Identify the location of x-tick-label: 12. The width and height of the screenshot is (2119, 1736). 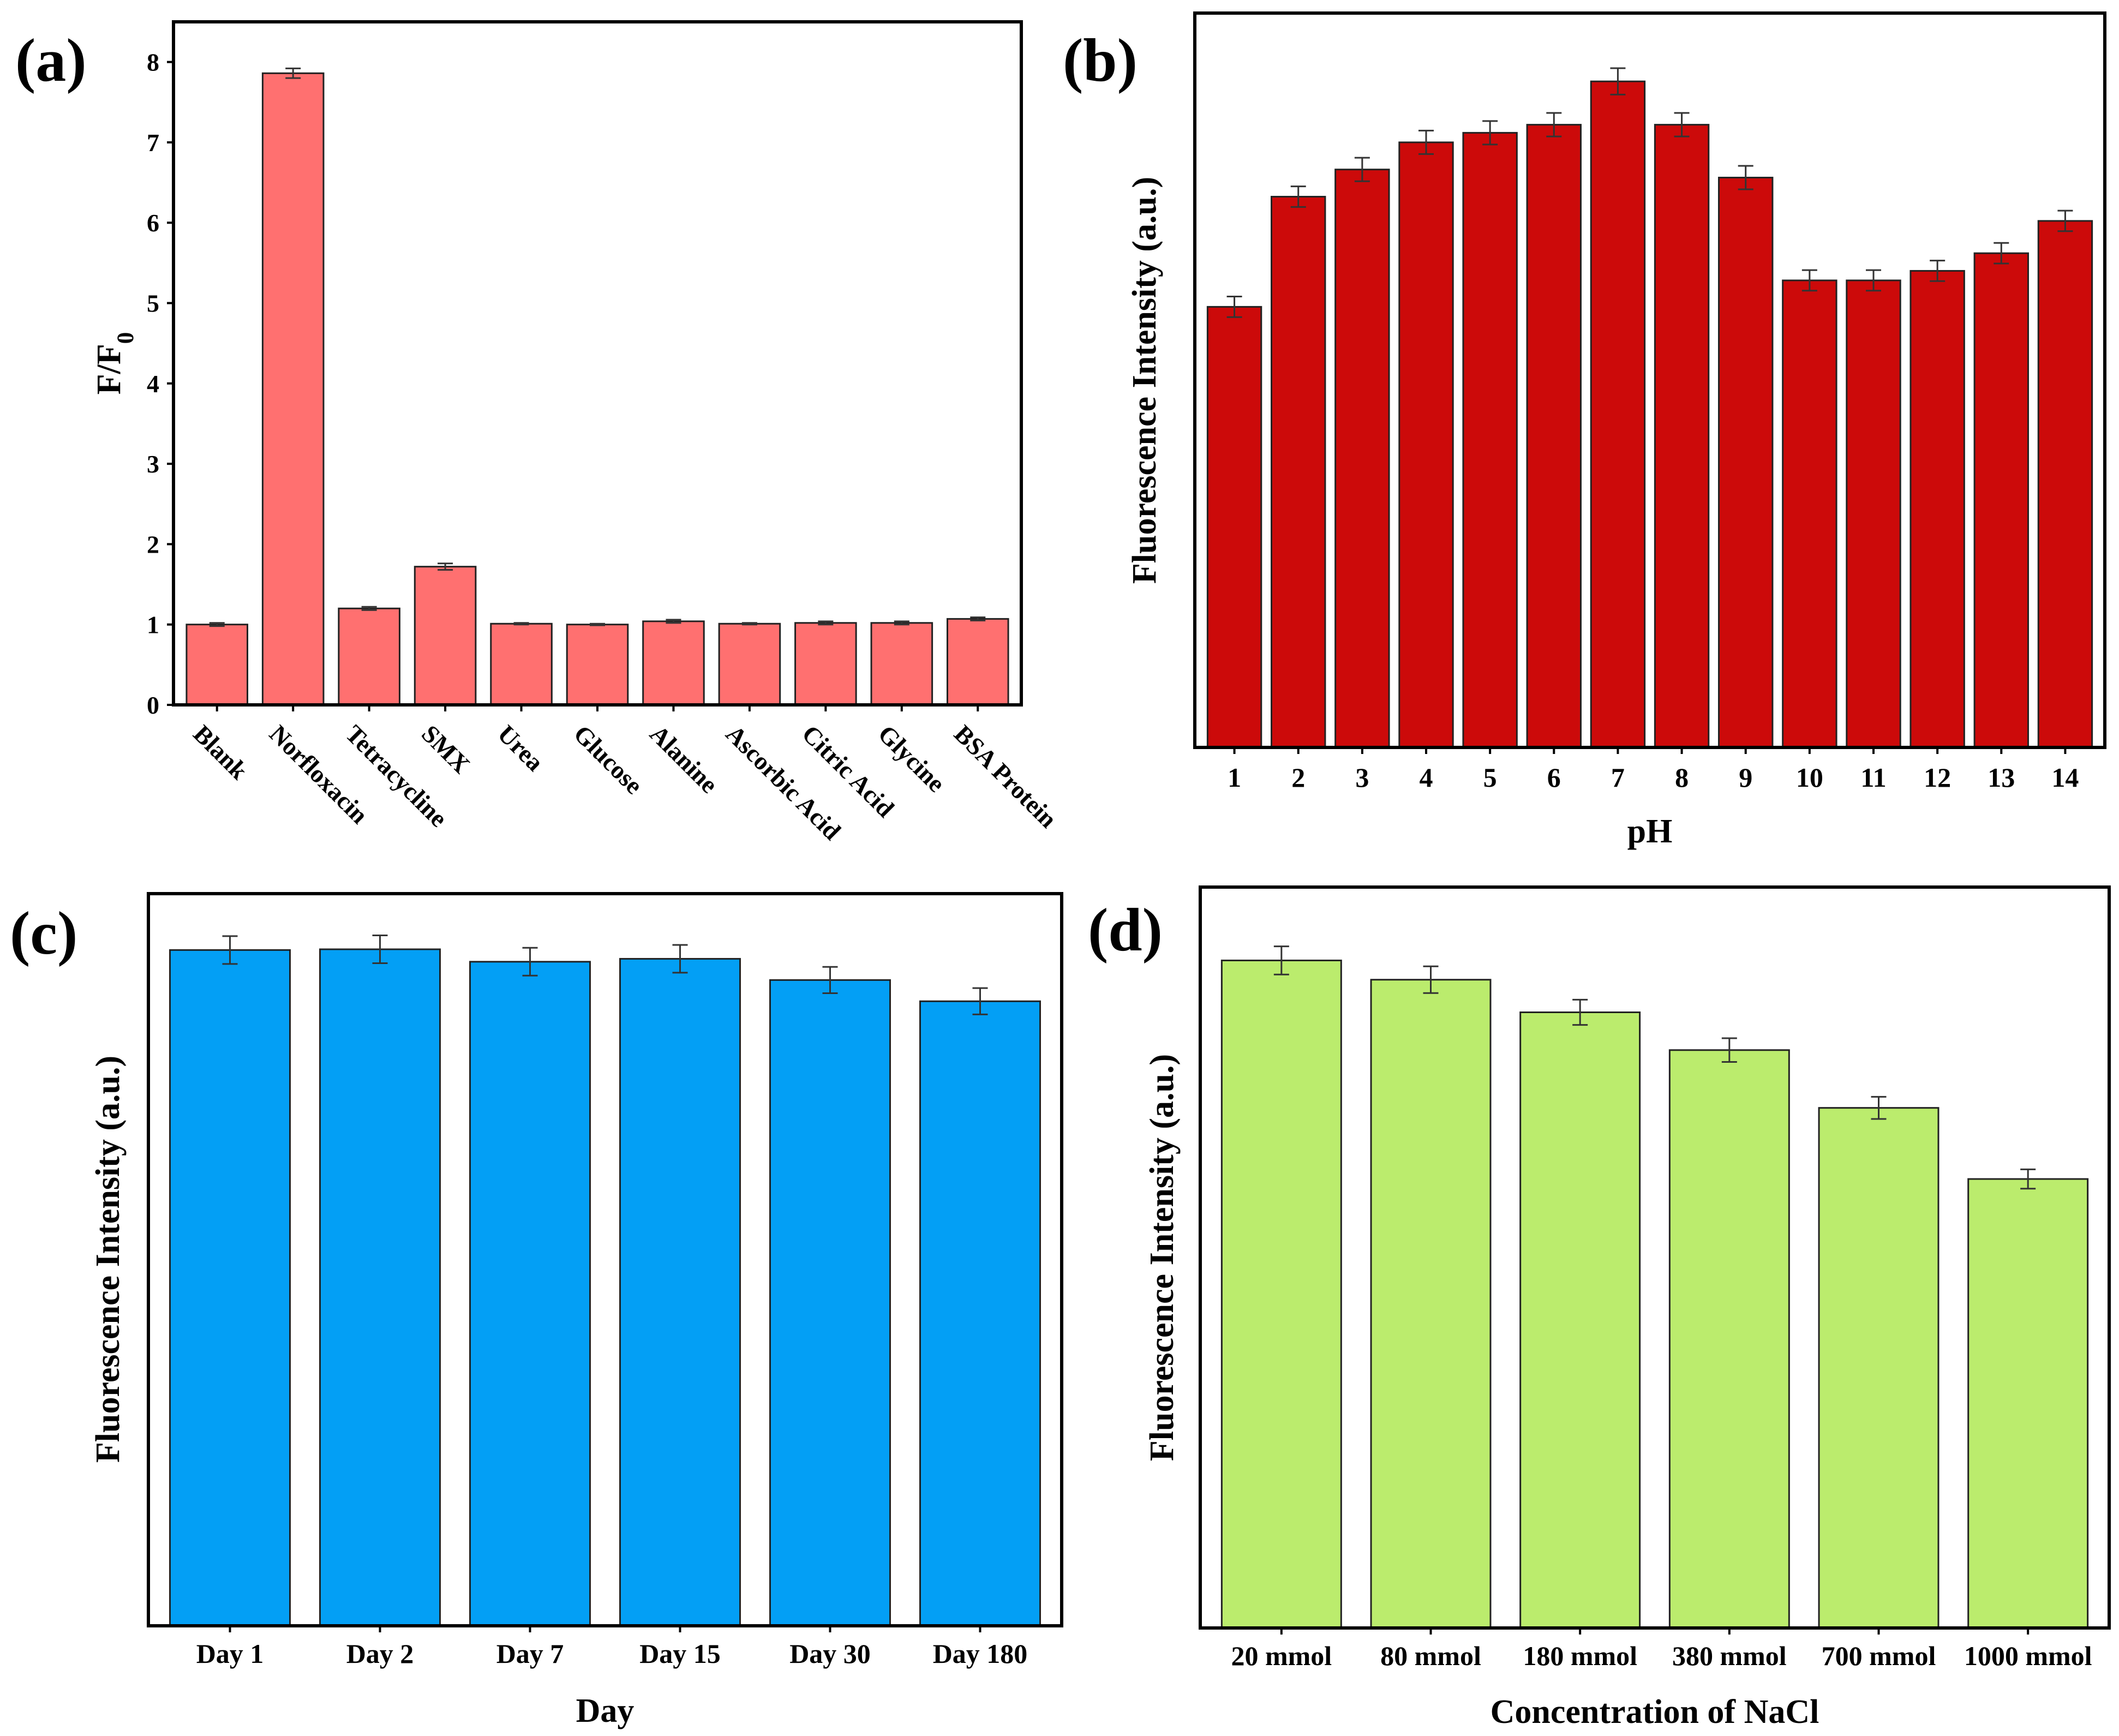
(1937, 778).